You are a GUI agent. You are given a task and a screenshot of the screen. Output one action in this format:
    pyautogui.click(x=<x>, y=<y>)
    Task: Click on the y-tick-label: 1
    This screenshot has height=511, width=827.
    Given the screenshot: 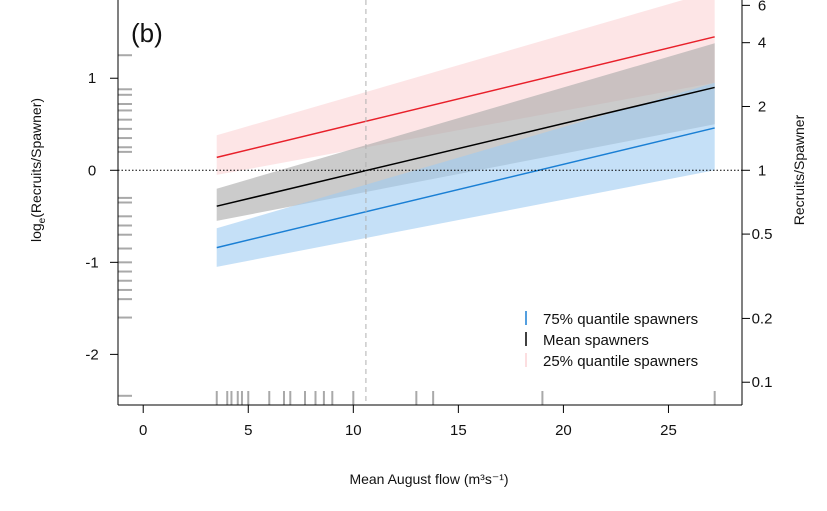 What is the action you would take?
    pyautogui.click(x=92, y=78)
    